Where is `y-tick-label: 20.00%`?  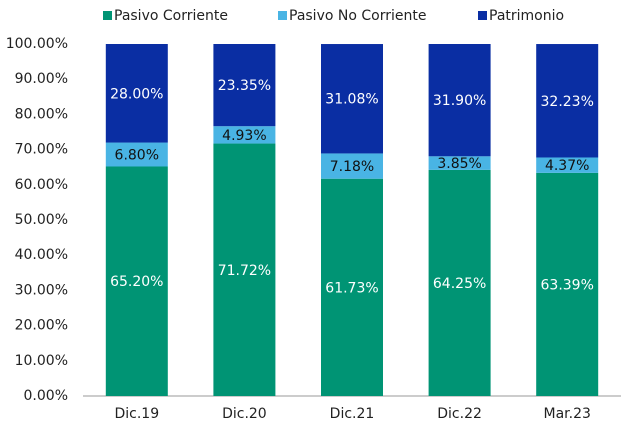 y-tick-label: 20.00% is located at coordinates (41, 326).